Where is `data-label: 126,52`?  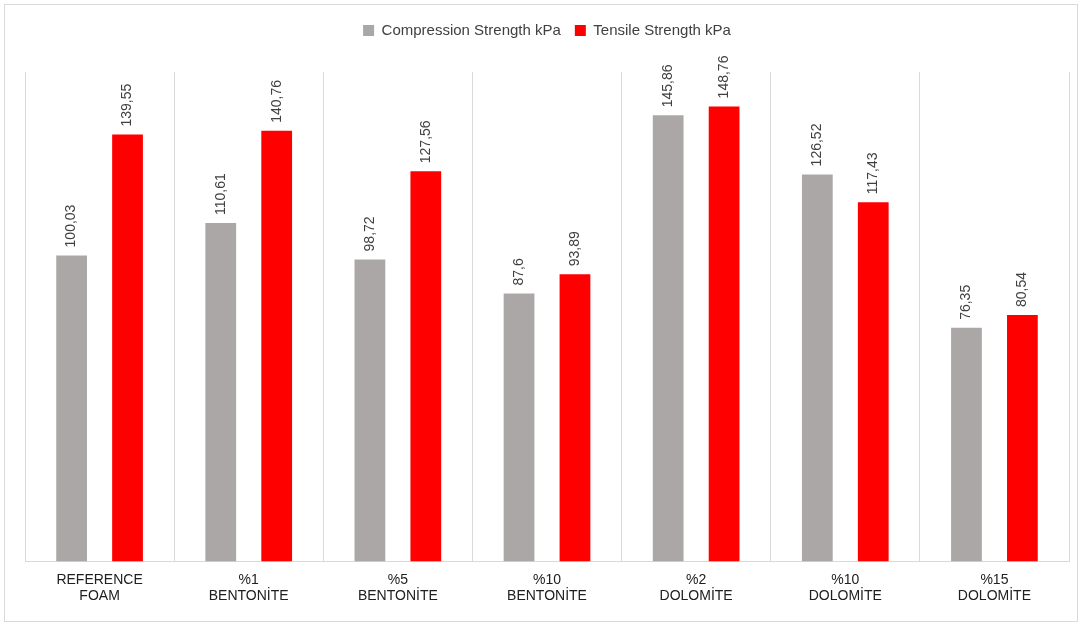
data-label: 126,52 is located at coordinates (816, 145).